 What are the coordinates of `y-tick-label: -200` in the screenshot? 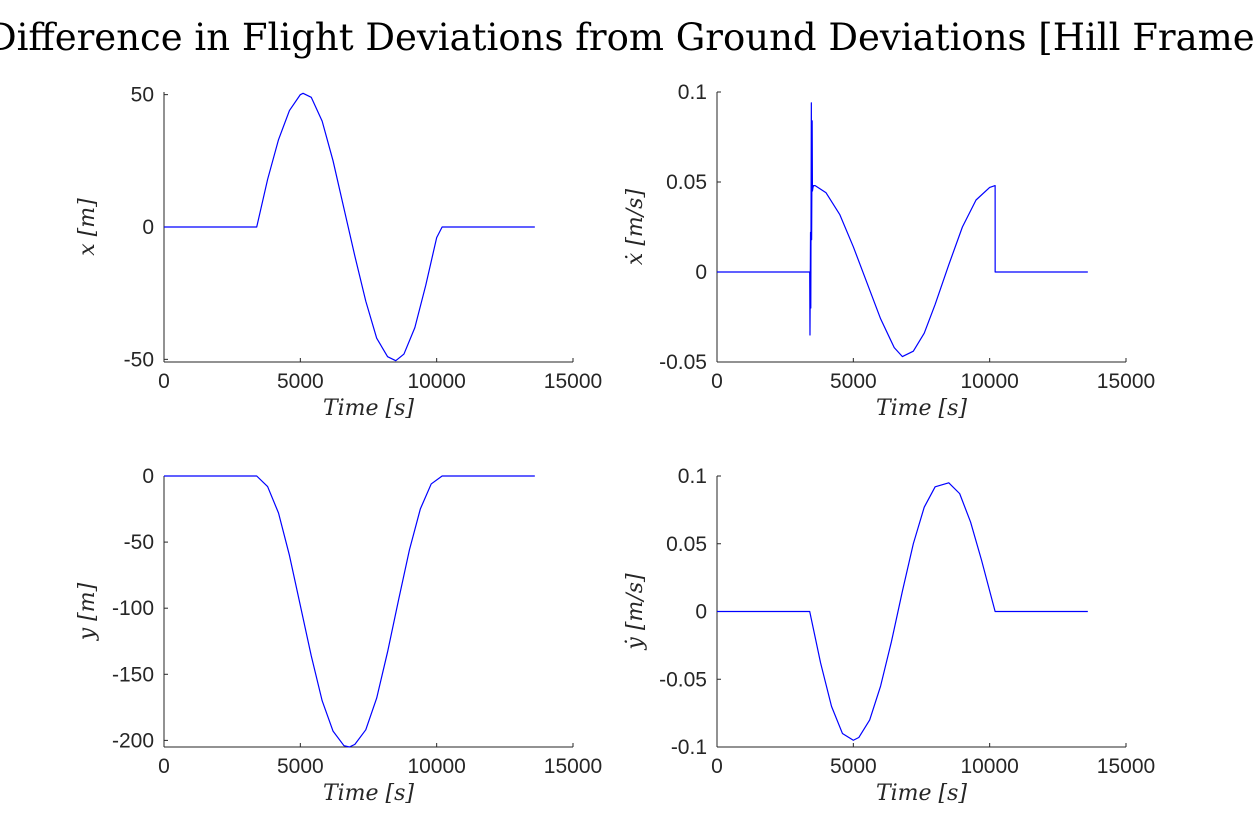 It's located at (133, 740).